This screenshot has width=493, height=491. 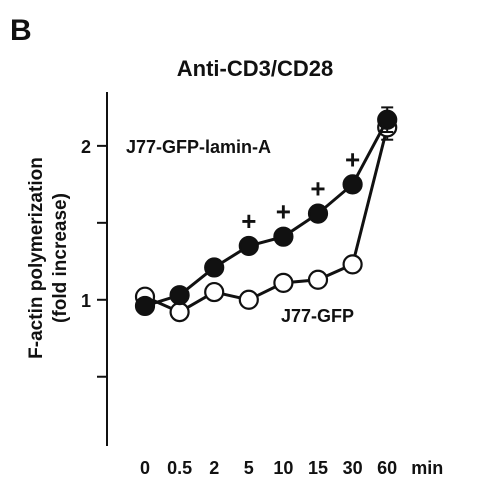 I want to click on y-tick-label: 2, so click(x=86, y=147).